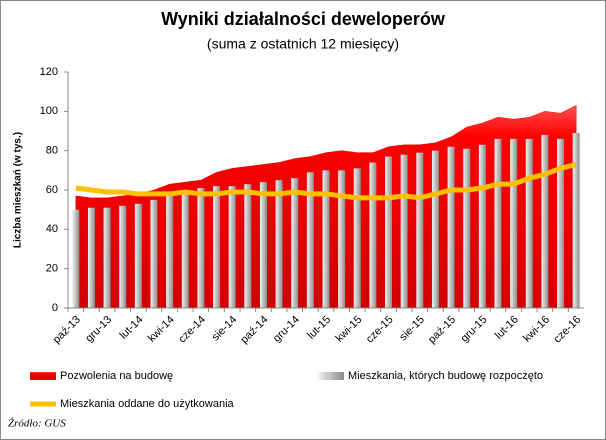 The height and width of the screenshot is (440, 606). Describe the element at coordinates (49, 111) in the screenshot. I see `y-tick-label: 100` at that location.